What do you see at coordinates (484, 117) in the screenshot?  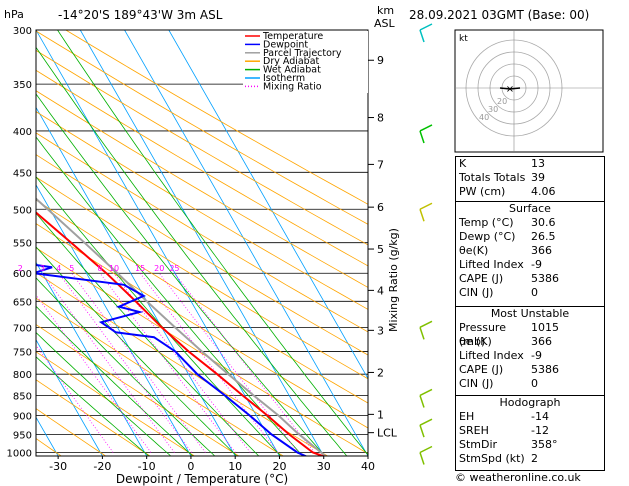 I see `hodograph-ring-label: 40` at bounding box center [484, 117].